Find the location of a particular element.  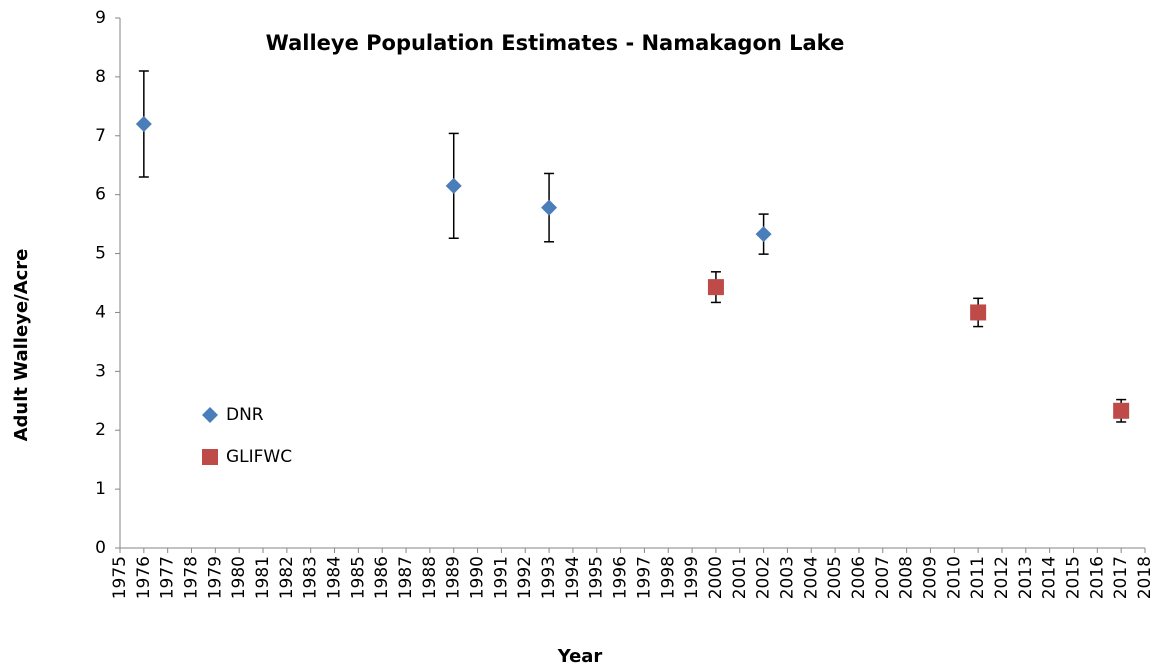

x-tick-label: 1993 is located at coordinates (549, 577).